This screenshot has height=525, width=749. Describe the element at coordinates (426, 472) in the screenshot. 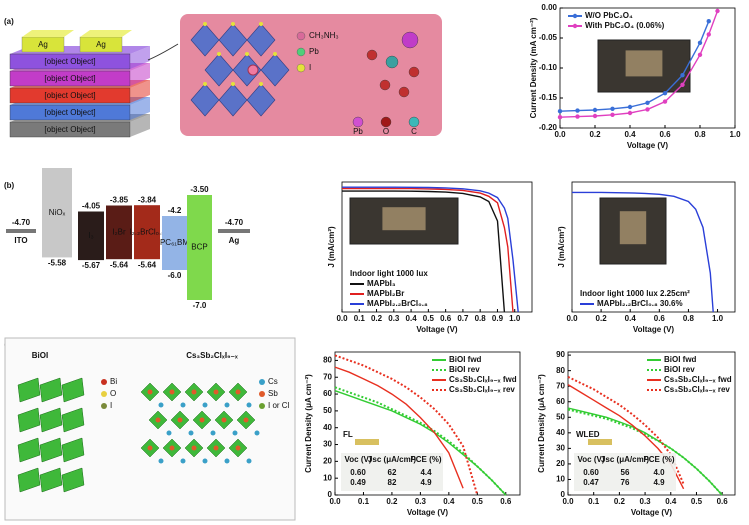

I see `table-cell: 4.4` at that location.